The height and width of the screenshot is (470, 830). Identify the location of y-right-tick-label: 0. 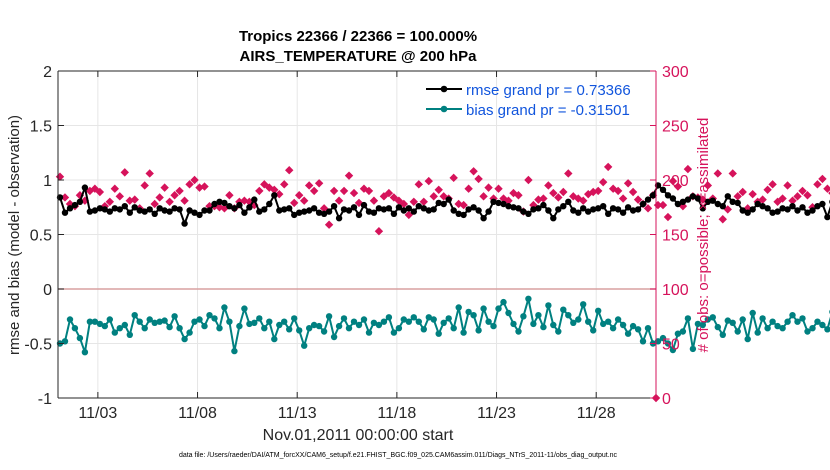
(666, 399).